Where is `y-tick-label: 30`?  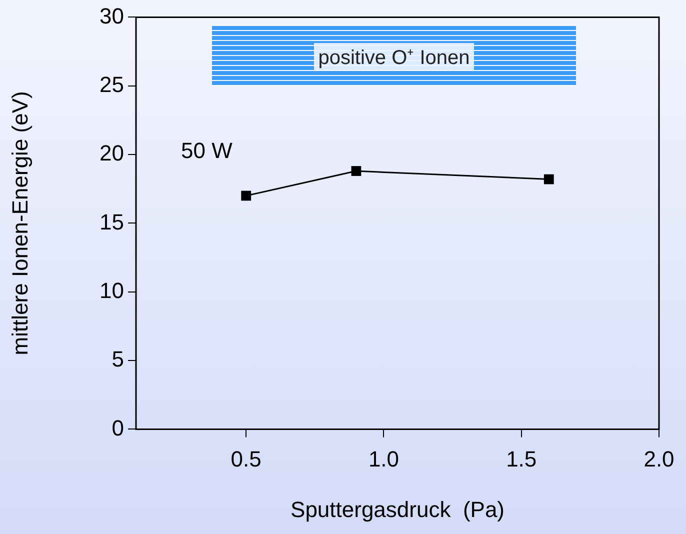
y-tick-label: 30 is located at coordinates (112, 15).